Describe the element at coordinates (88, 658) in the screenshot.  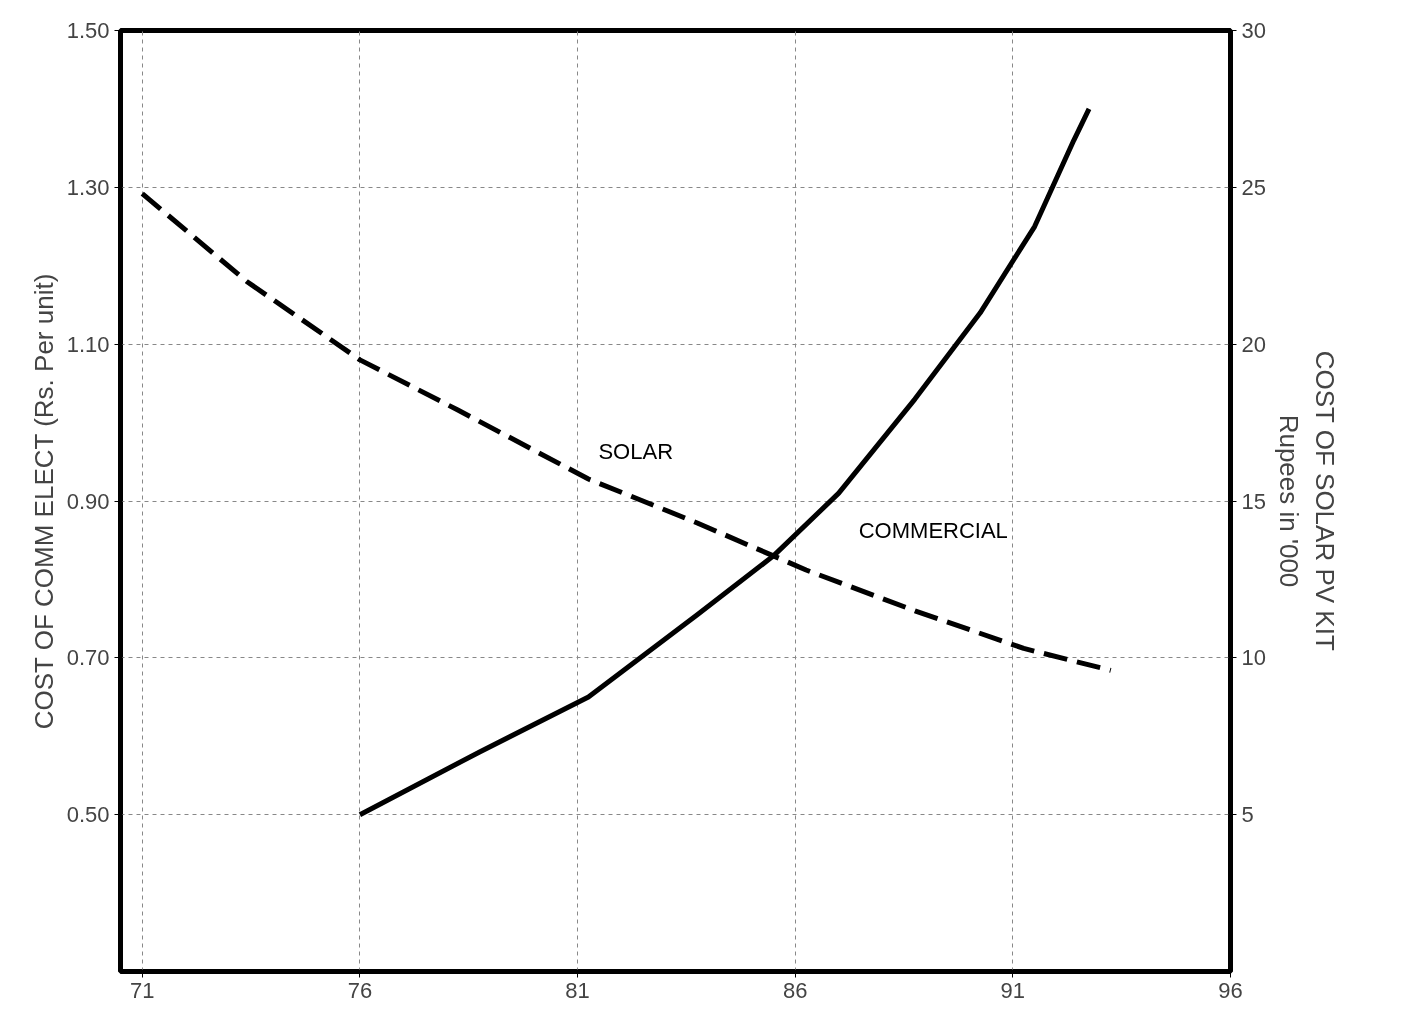
I see `y-tick-label: 0.70` at that location.